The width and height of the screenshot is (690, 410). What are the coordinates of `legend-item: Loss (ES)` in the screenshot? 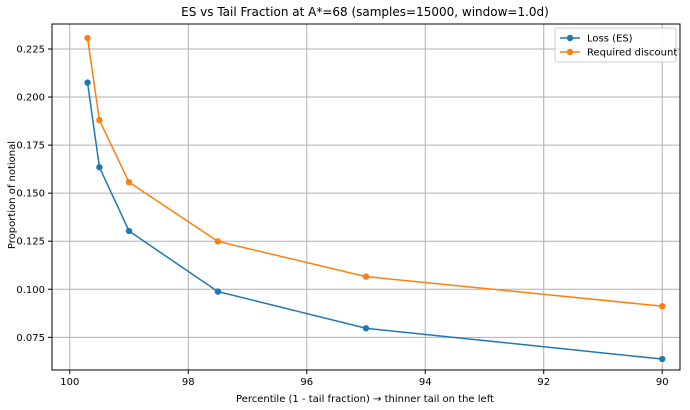 It's located at (596, 39).